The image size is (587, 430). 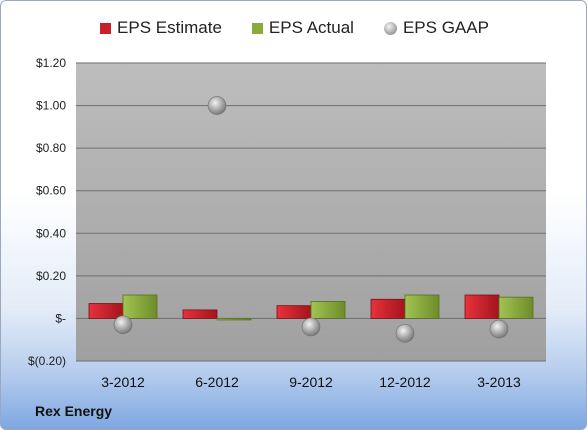 I want to click on x-tick-label: 9-2012, so click(x=311, y=382).